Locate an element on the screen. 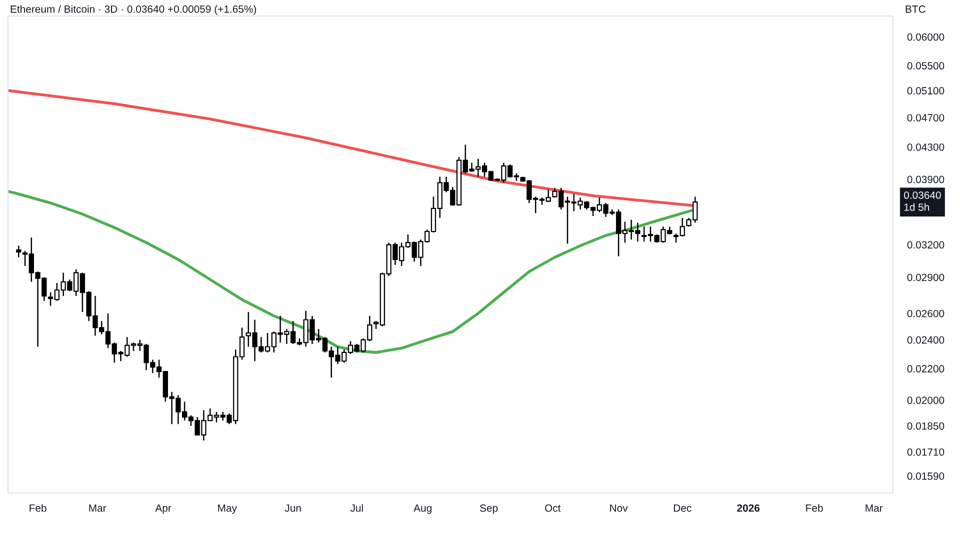  x-tick-label: Nov is located at coordinates (619, 508).